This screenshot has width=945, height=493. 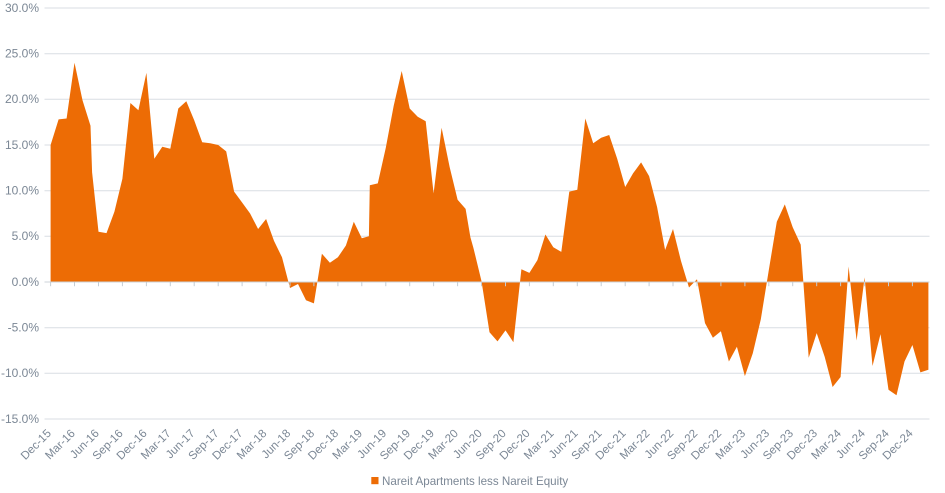 What do you see at coordinates (24, 328) in the screenshot?
I see `svg-text: -5.0%` at bounding box center [24, 328].